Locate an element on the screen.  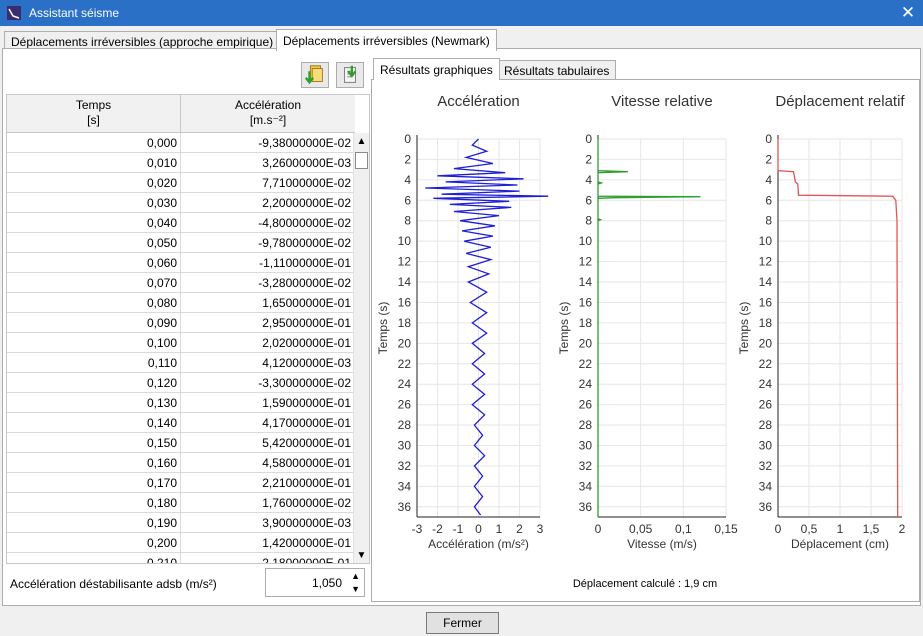
subtab-tabulaires: Résultats tabulaires is located at coordinates (557, 70).